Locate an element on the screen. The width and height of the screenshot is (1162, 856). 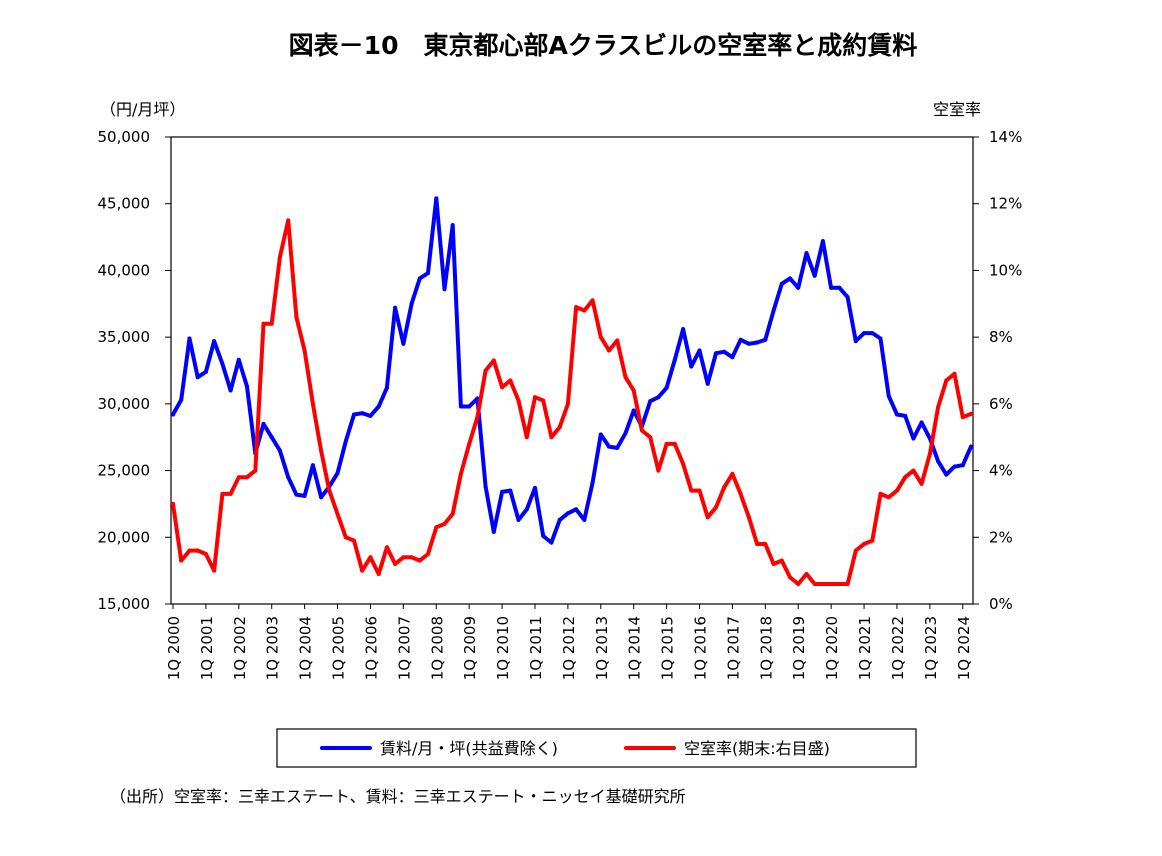
x-axis-tick-label: 1Q 2020 is located at coordinates (832, 648).